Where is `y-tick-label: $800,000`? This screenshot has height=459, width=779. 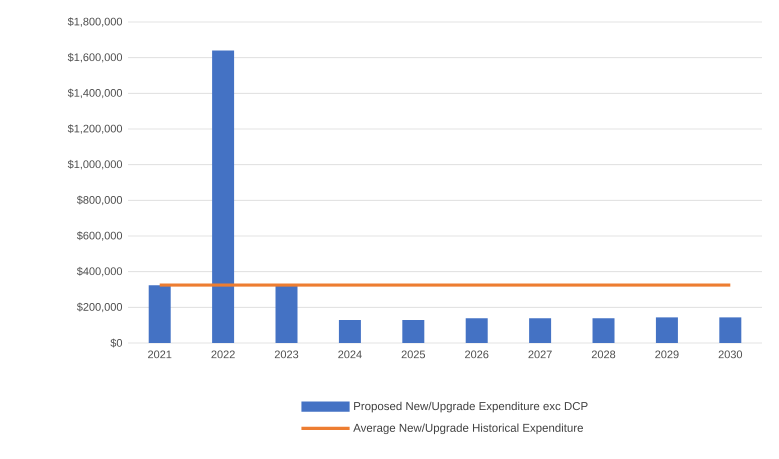
y-tick-label: $800,000 is located at coordinates (99, 201).